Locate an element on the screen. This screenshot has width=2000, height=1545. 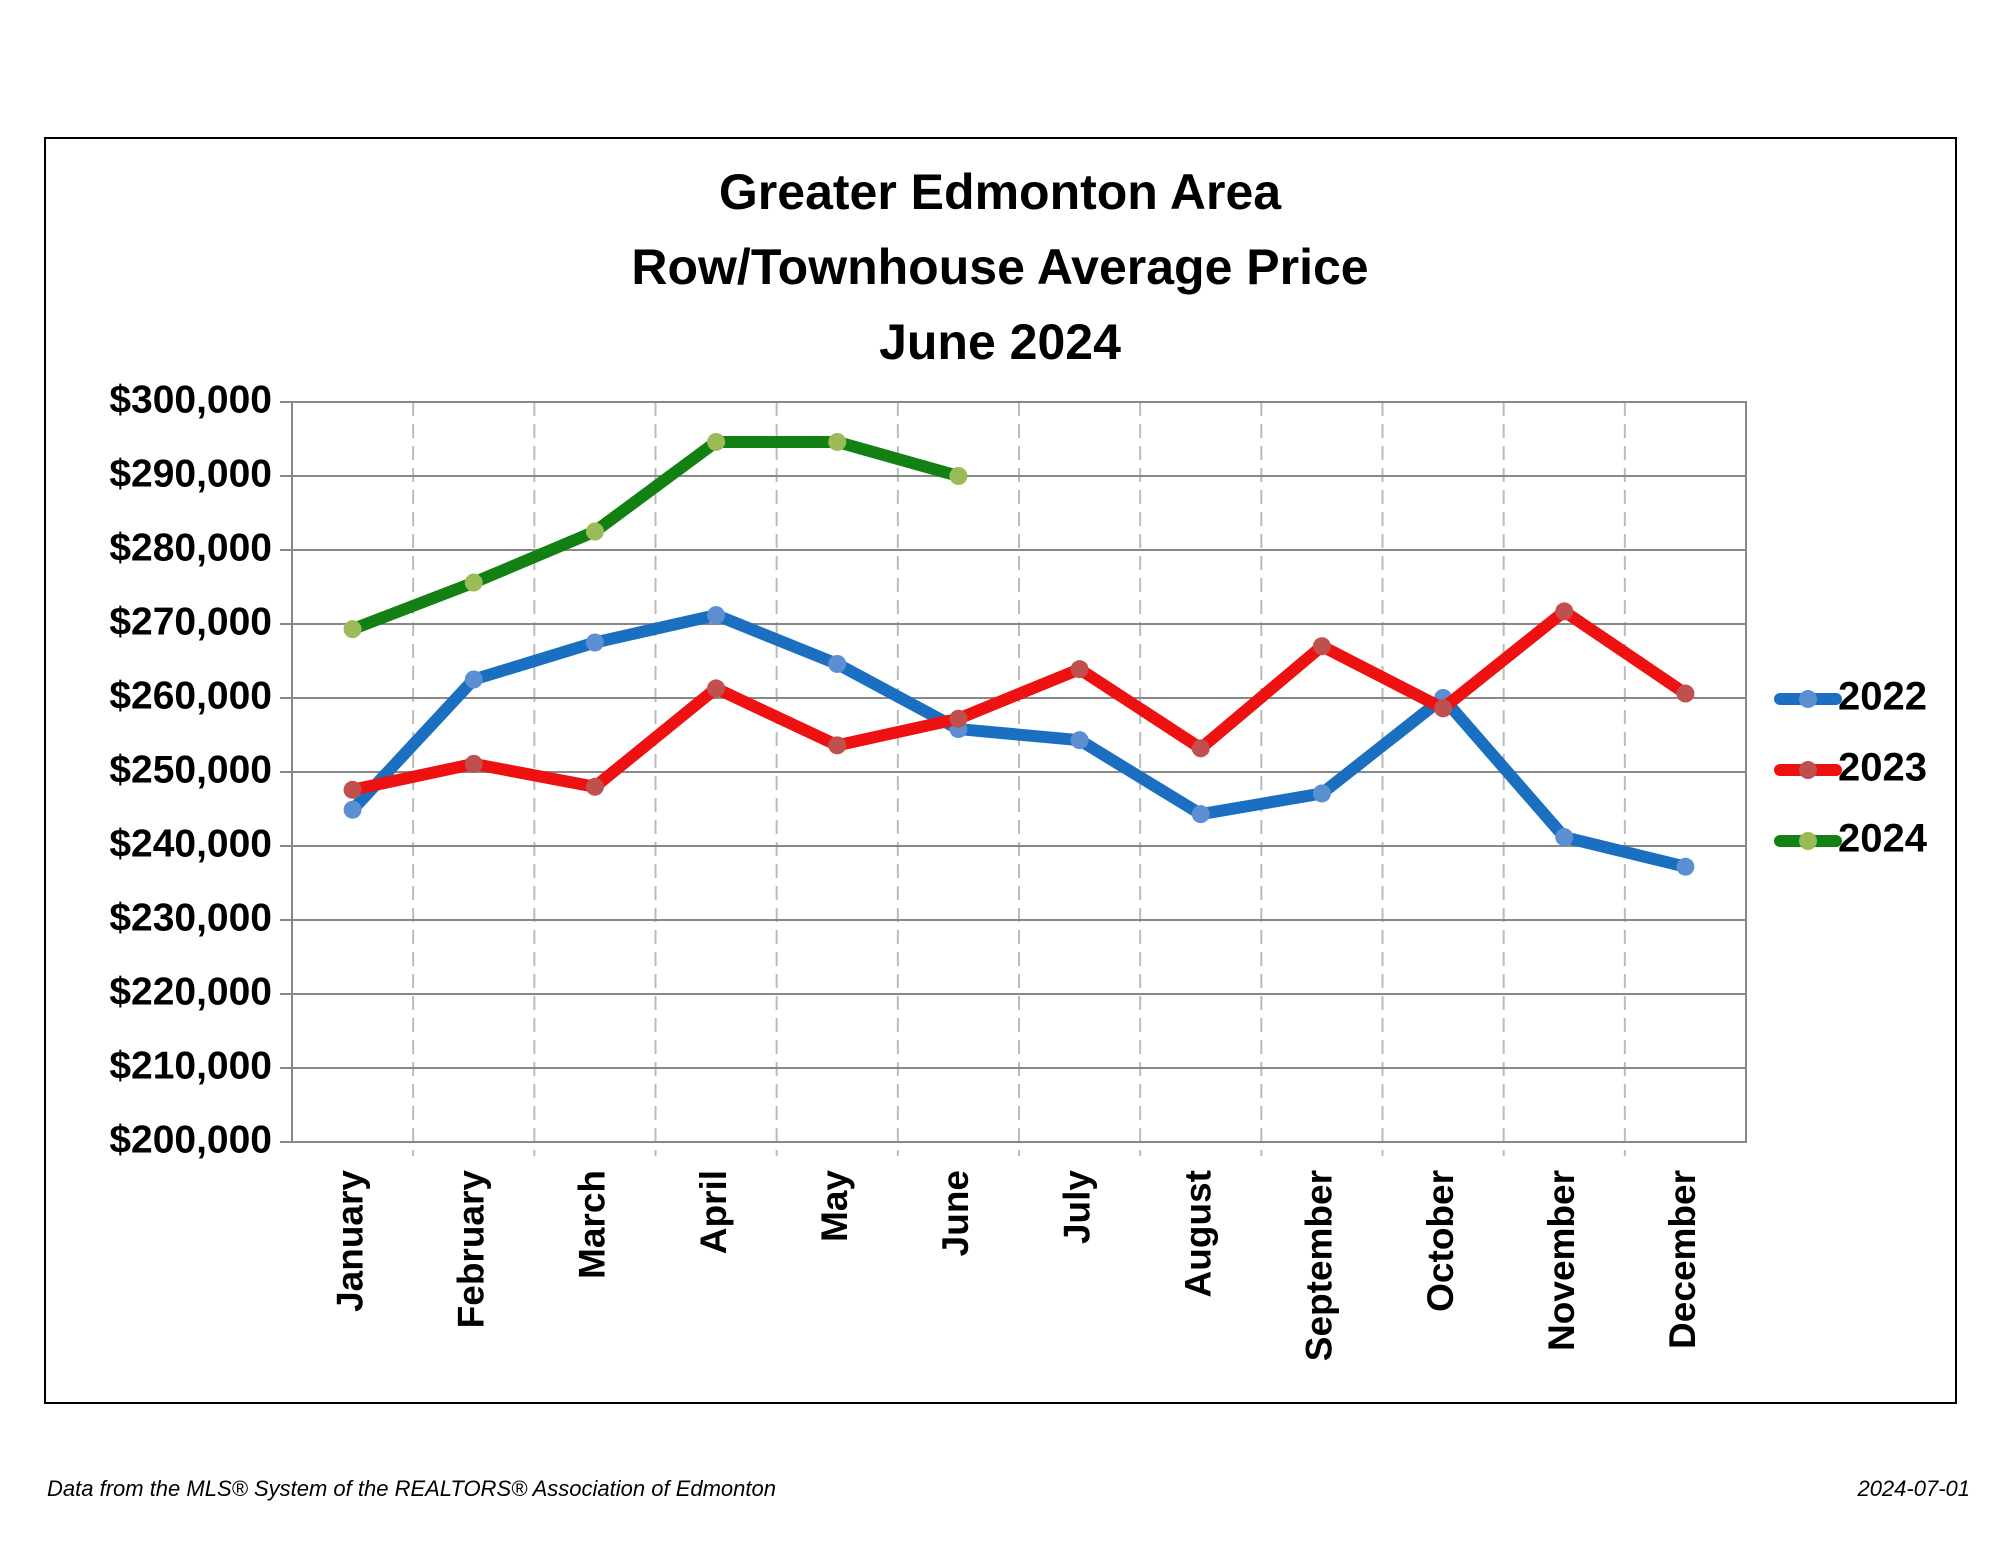
y-tick-label: $220,000 is located at coordinates (190, 991).